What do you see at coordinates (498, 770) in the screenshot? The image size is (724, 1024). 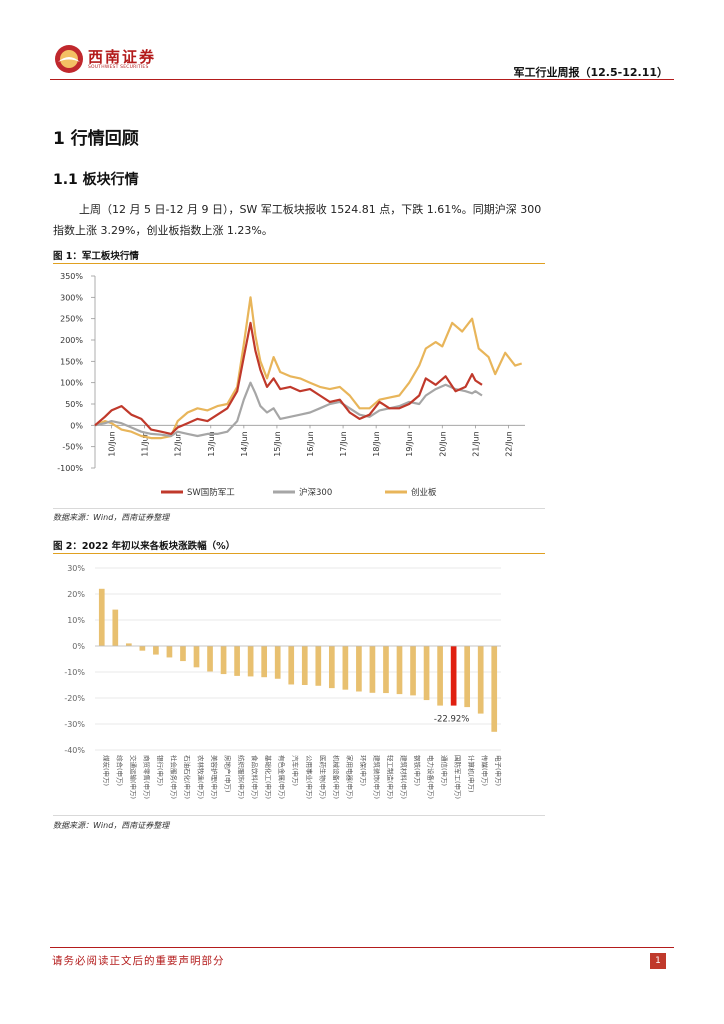 I see `category-label: 电子(申万)` at bounding box center [498, 770].